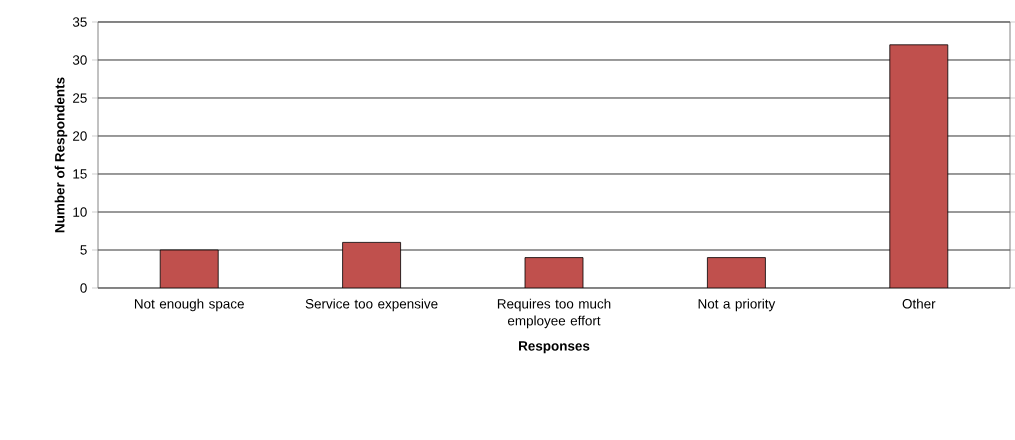  What do you see at coordinates (80, 174) in the screenshot?
I see `y-tick-label: 15` at bounding box center [80, 174].